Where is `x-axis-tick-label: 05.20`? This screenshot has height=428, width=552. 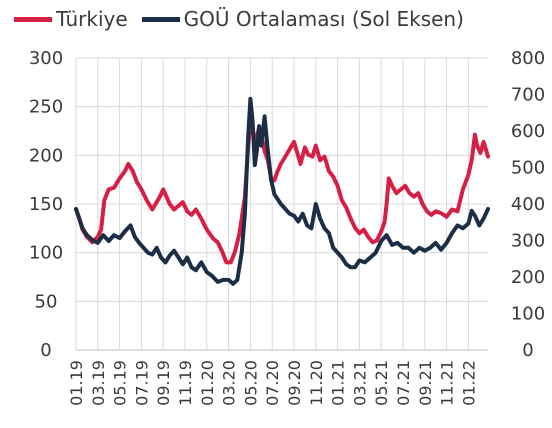
x-axis-tick-label: 05.20 is located at coordinates (250, 383).